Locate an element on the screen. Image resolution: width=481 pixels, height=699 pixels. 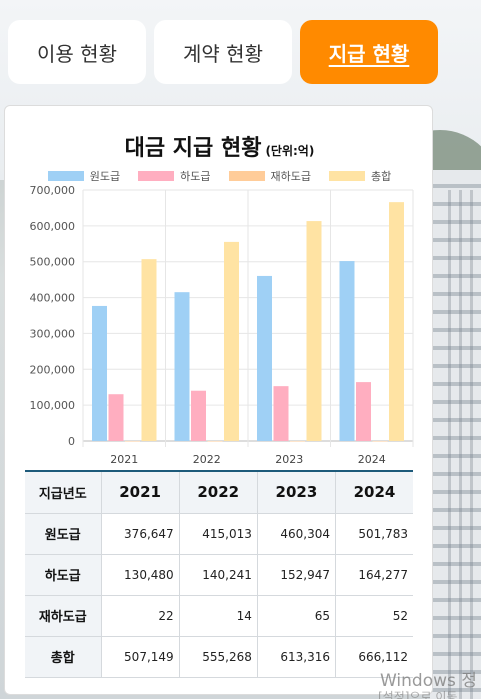
table-row: 원도급 376,647 415,013 460,304 501,783 is located at coordinates (219, 533).